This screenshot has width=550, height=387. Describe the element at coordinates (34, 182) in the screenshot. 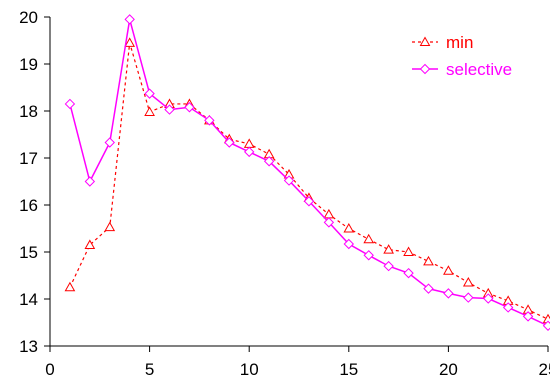

I see `y-axis-ticks: 13 14 15 16 17 18 19 20` at that location.